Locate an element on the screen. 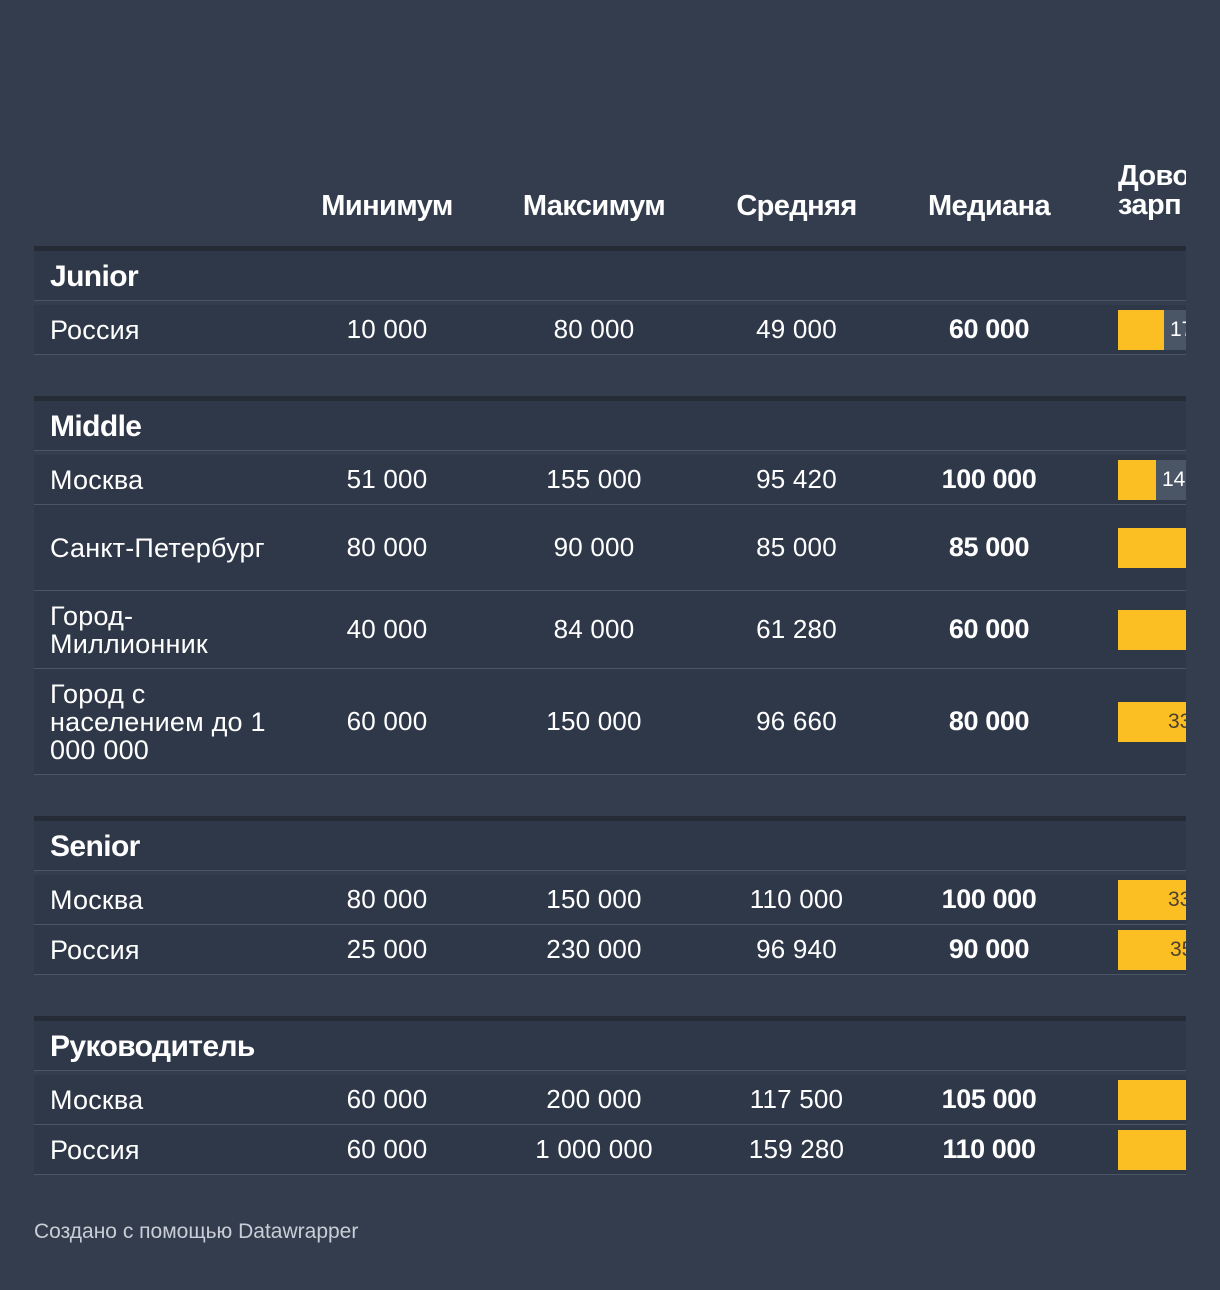  median-cell: 85 000 is located at coordinates (989, 547).